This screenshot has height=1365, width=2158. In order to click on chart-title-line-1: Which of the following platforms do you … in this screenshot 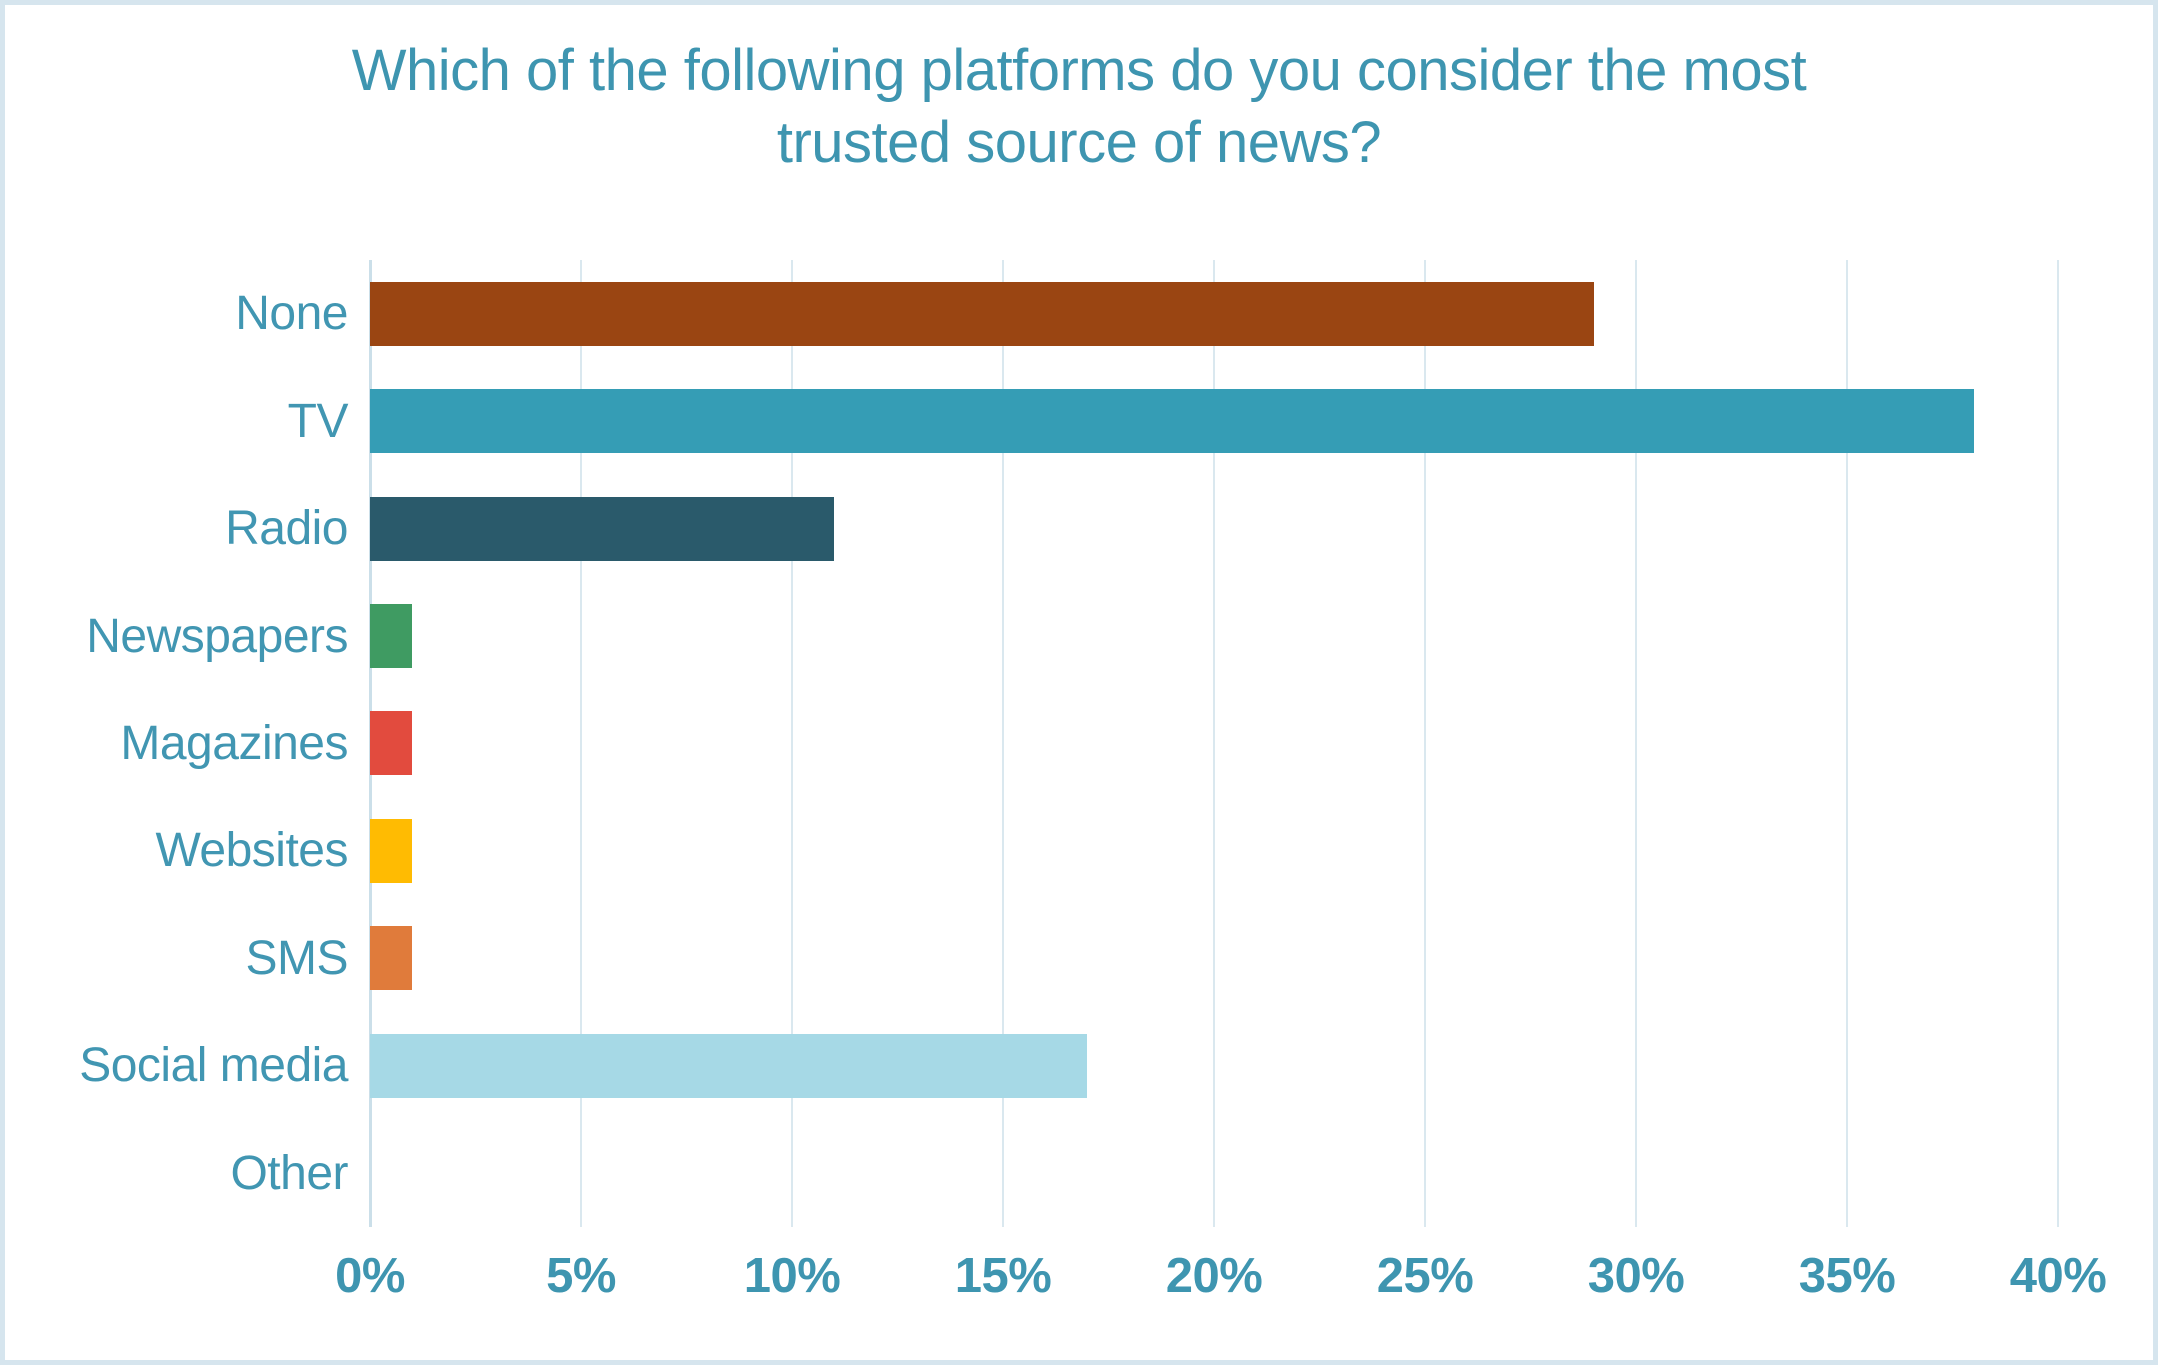, I will do `click(1079, 70)`.